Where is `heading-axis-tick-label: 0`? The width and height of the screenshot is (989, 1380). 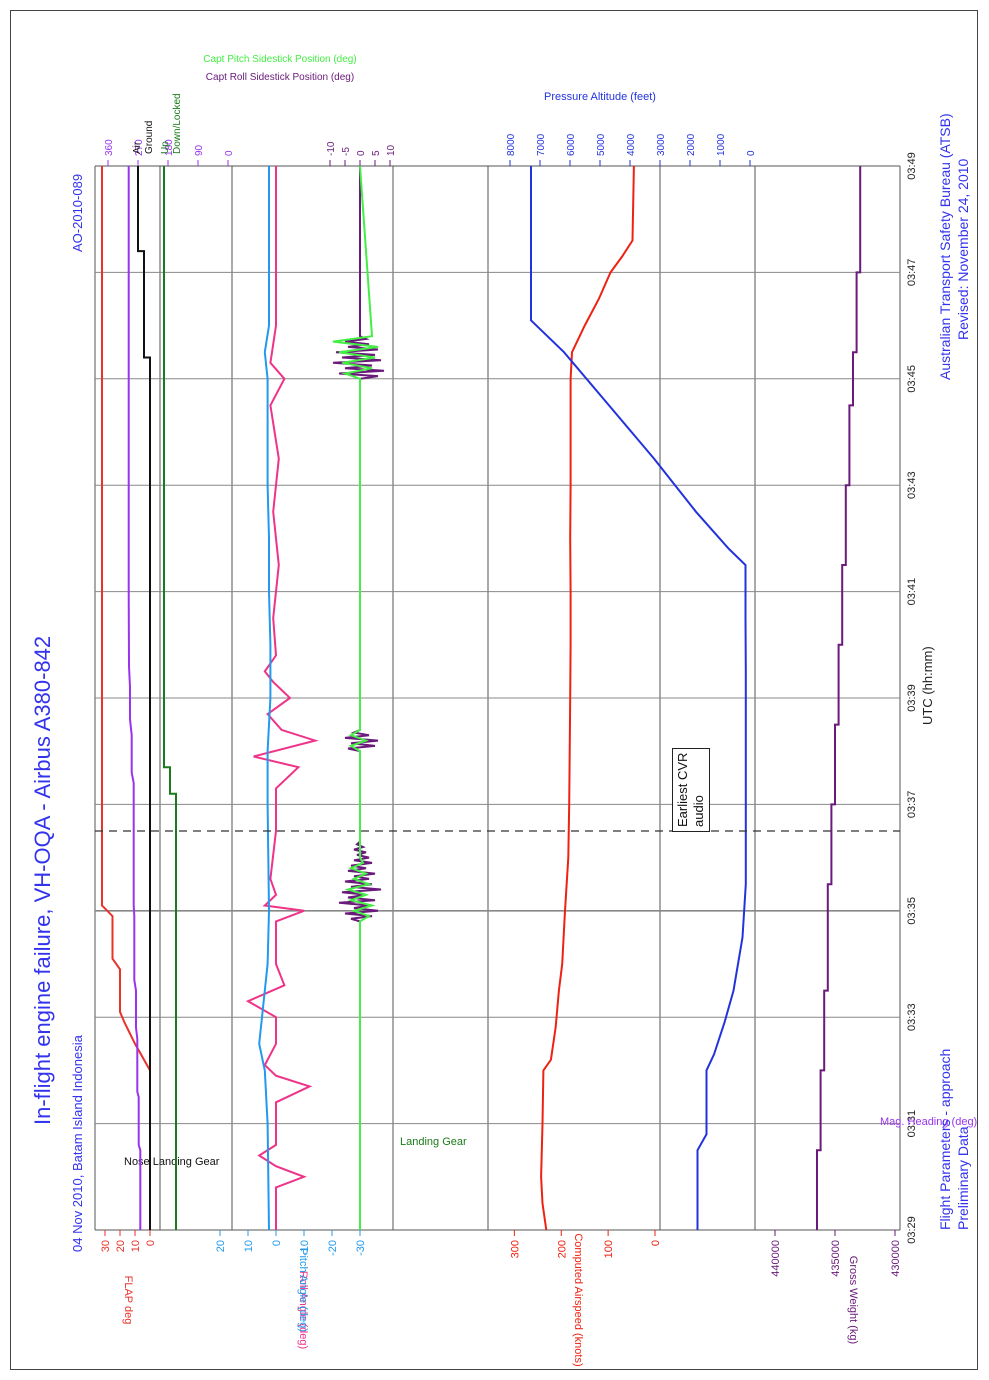 heading-axis-tick-label: 0 is located at coordinates (229, 153).